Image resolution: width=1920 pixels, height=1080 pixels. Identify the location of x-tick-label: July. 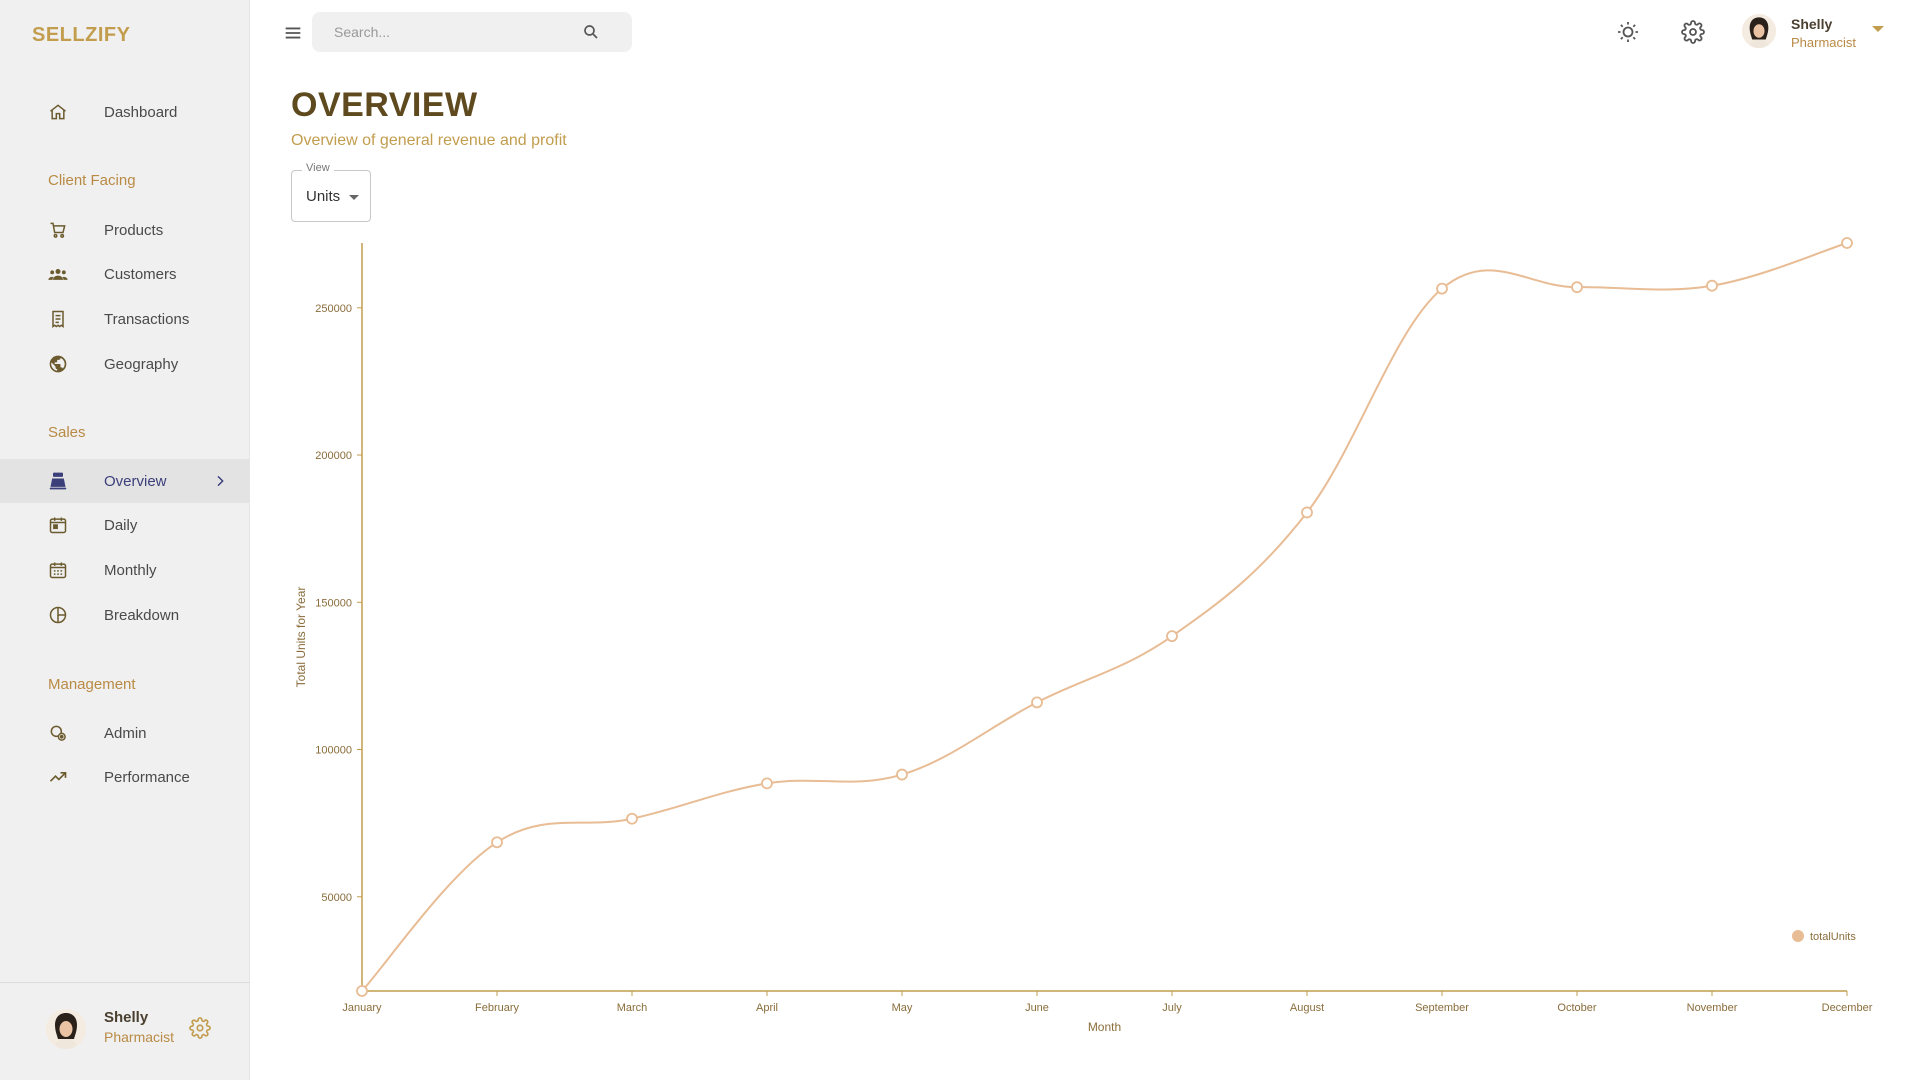
(1172, 1008).